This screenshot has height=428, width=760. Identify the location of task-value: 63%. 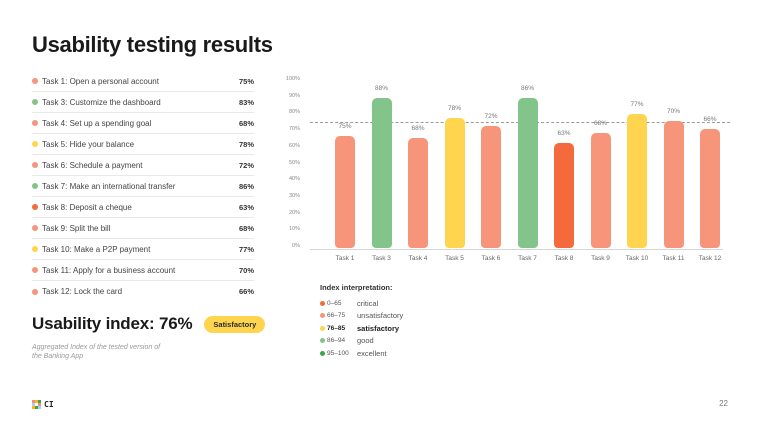
(246, 207).